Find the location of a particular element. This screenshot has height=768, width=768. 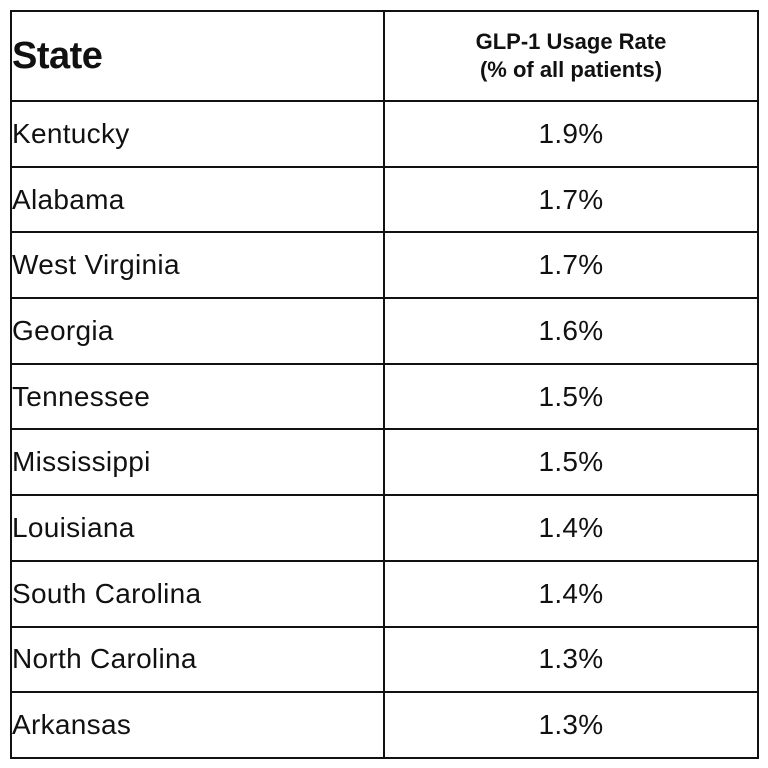

rate-cell: 1.9% is located at coordinates (571, 134).